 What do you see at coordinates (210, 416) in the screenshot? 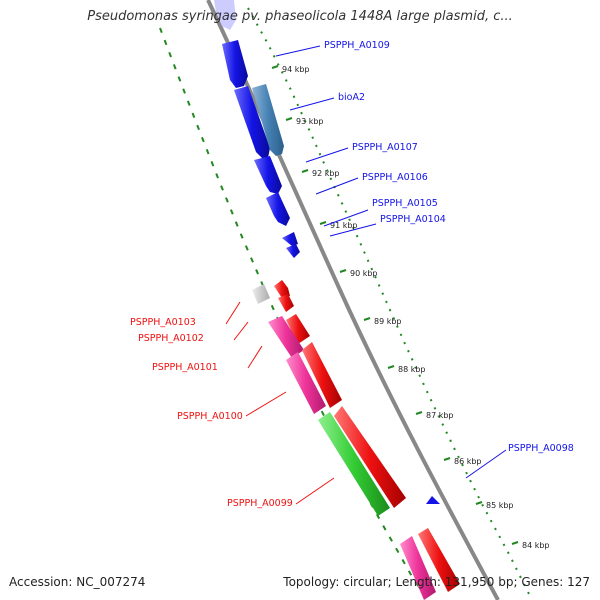
I see `gene-label-reverse: PSPPH_A0100` at bounding box center [210, 416].